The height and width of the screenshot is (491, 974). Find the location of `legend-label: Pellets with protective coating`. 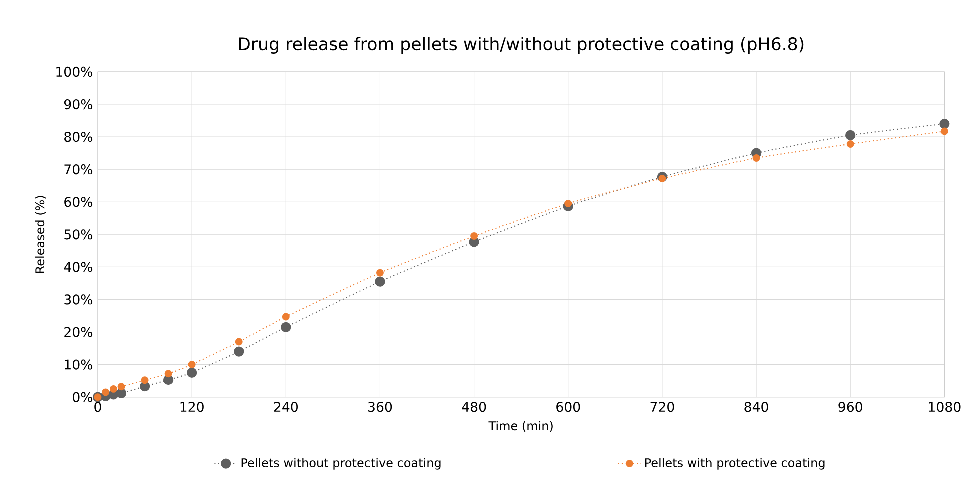

legend-label: Pellets with protective coating is located at coordinates (735, 464).